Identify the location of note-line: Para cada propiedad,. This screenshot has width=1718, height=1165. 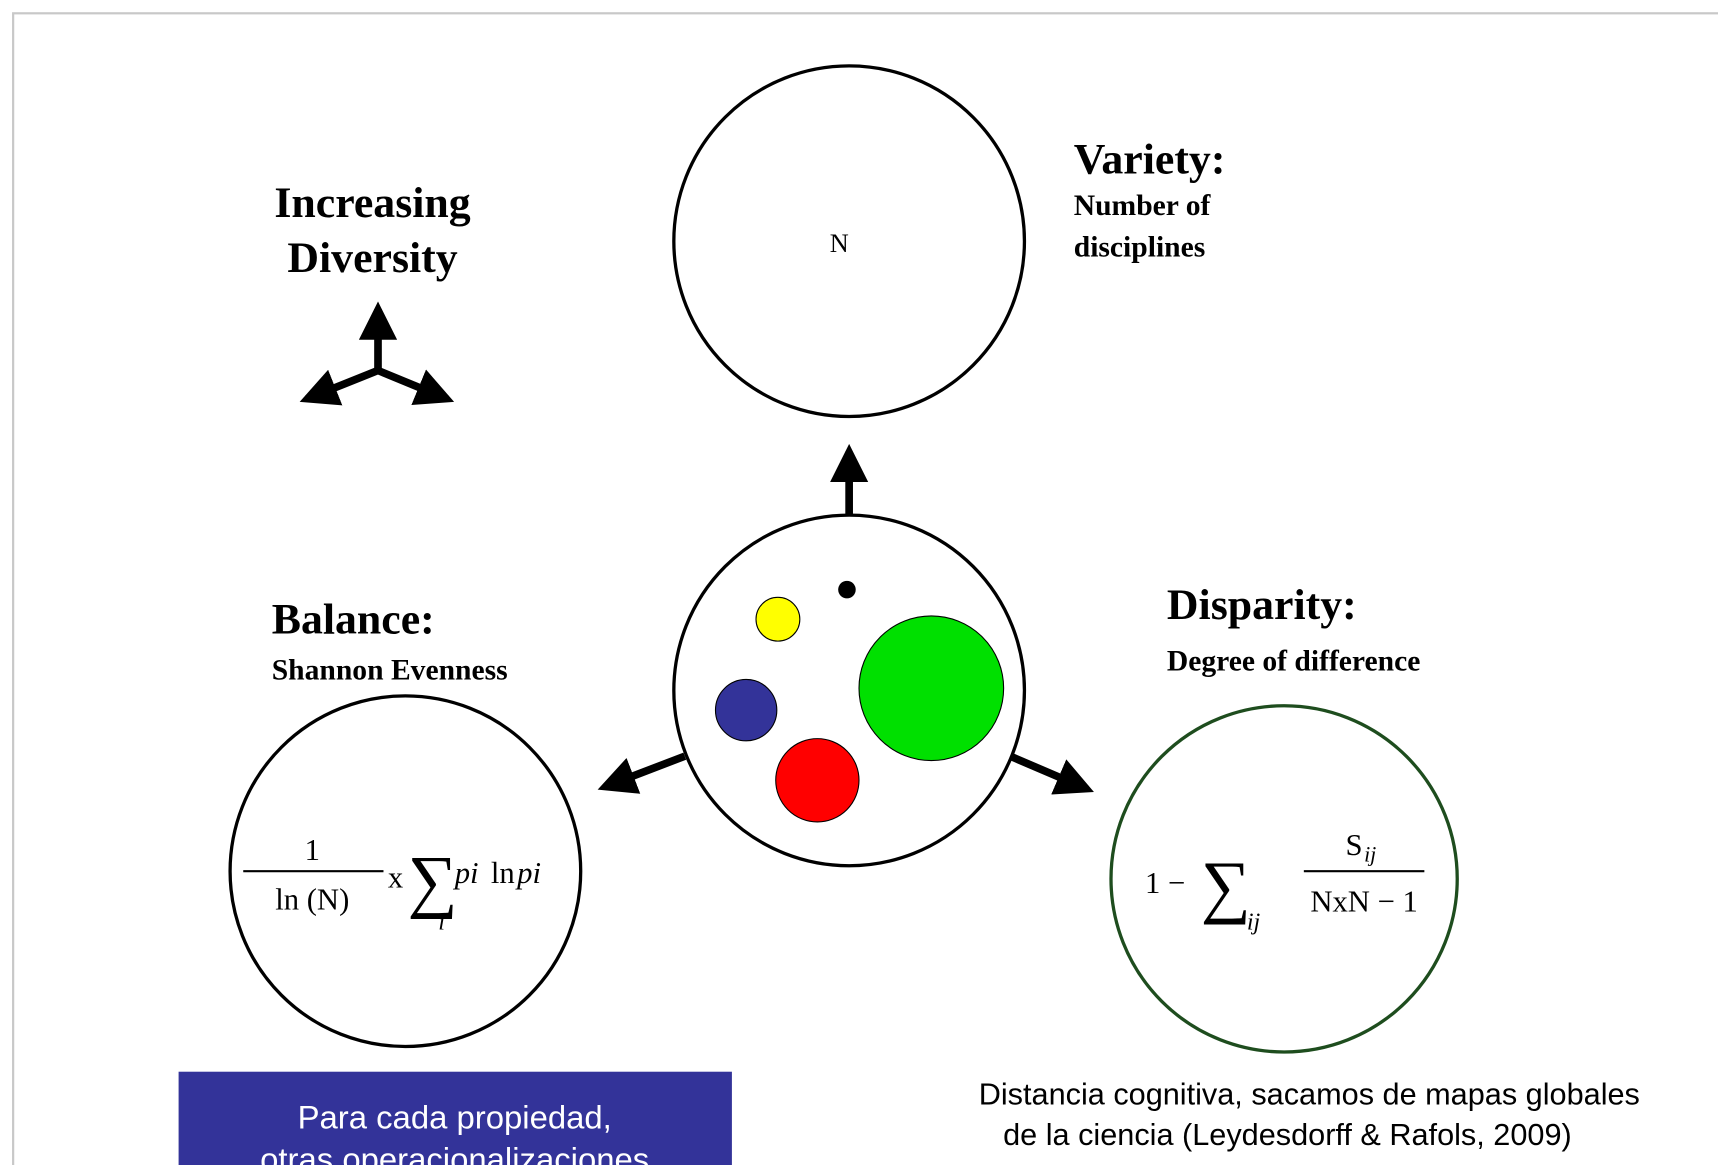
(455, 1117).